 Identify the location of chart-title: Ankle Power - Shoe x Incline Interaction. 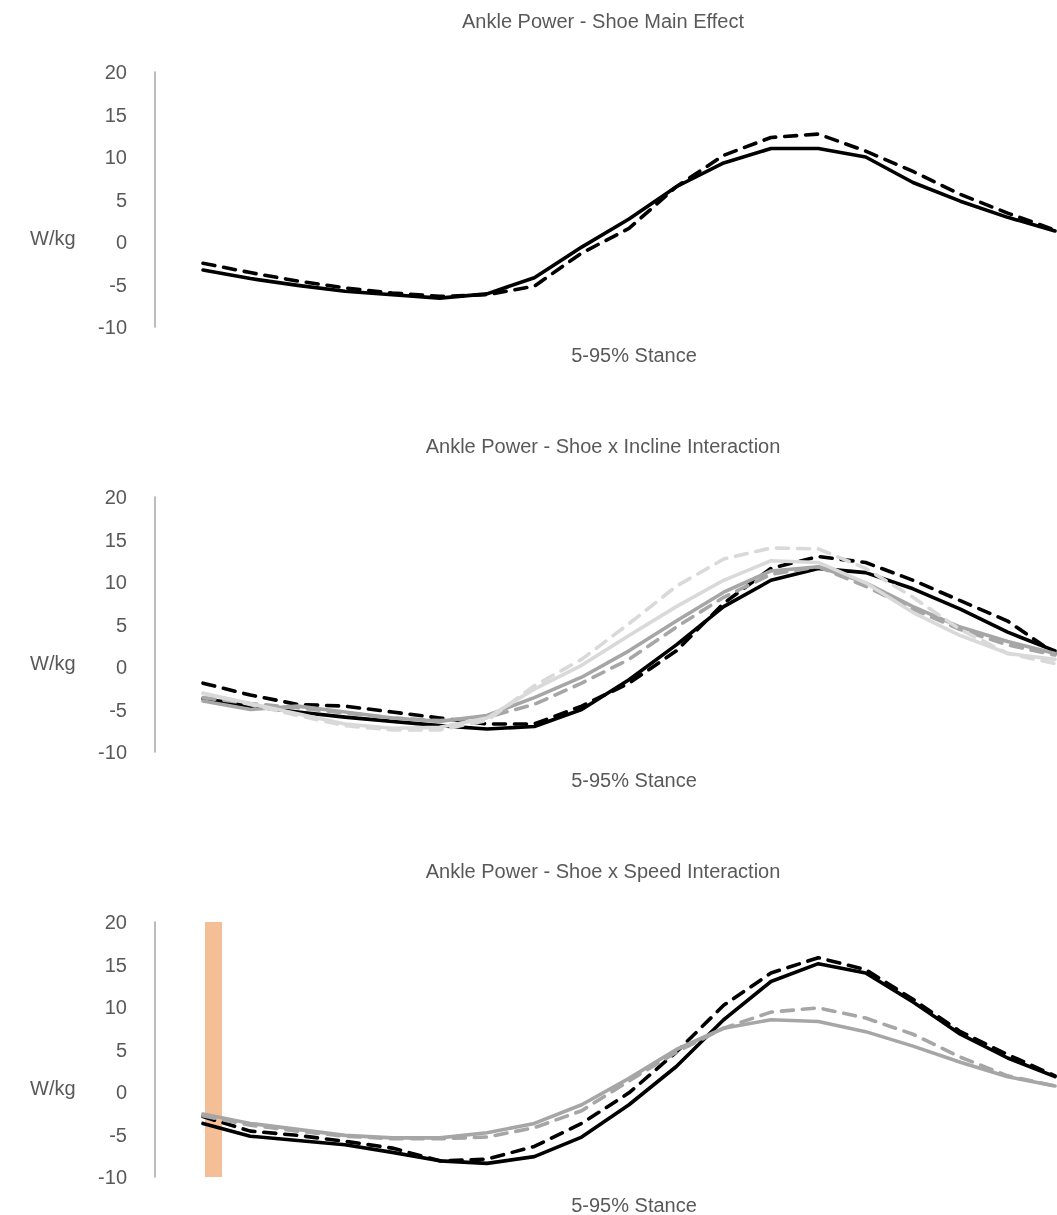
(603, 446).